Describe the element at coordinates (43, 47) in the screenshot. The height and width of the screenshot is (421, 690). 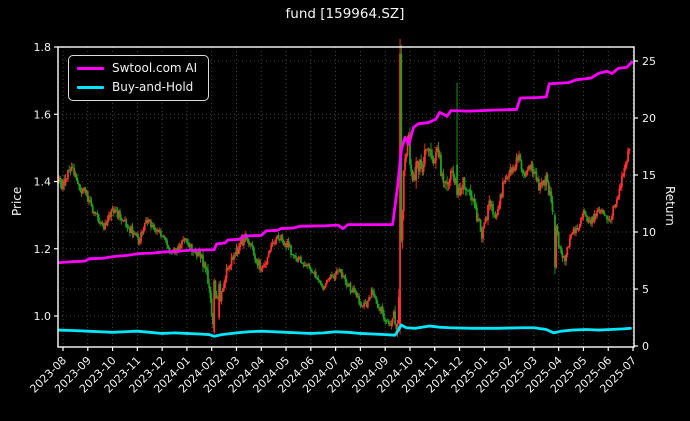
I see `price-tick-label: 1.8` at that location.